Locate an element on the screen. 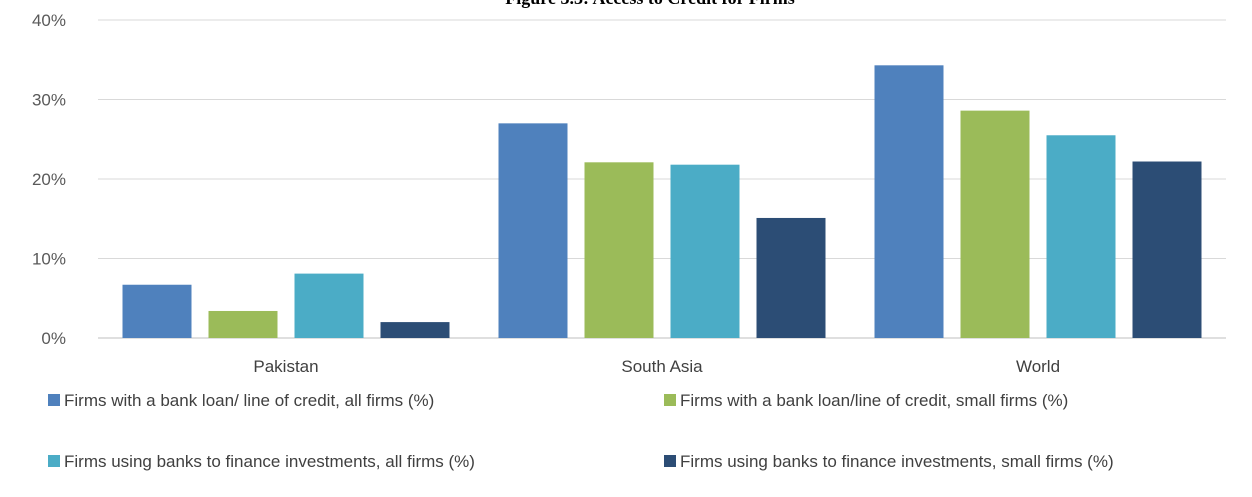  x-axis: Pakistan South Asia World is located at coordinates (656, 366).